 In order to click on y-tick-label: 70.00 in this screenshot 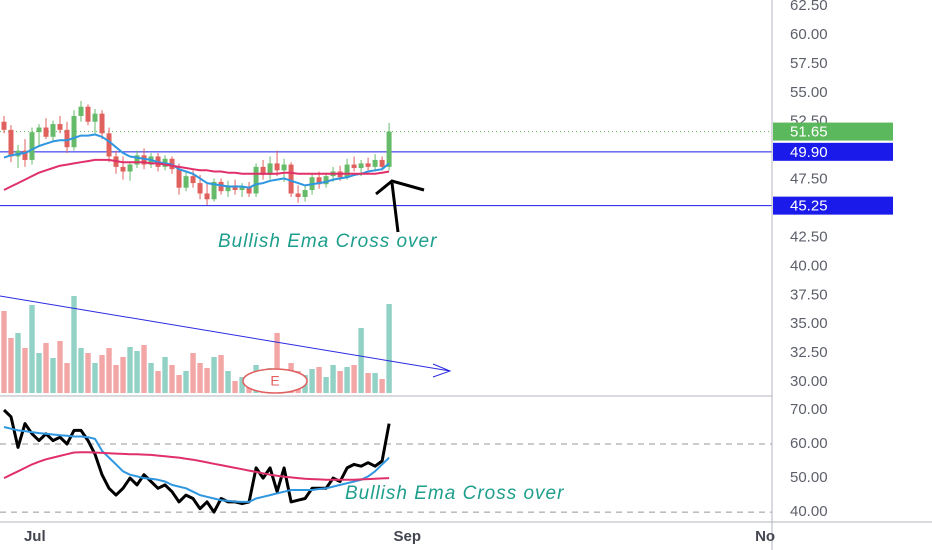, I will do `click(809, 409)`.